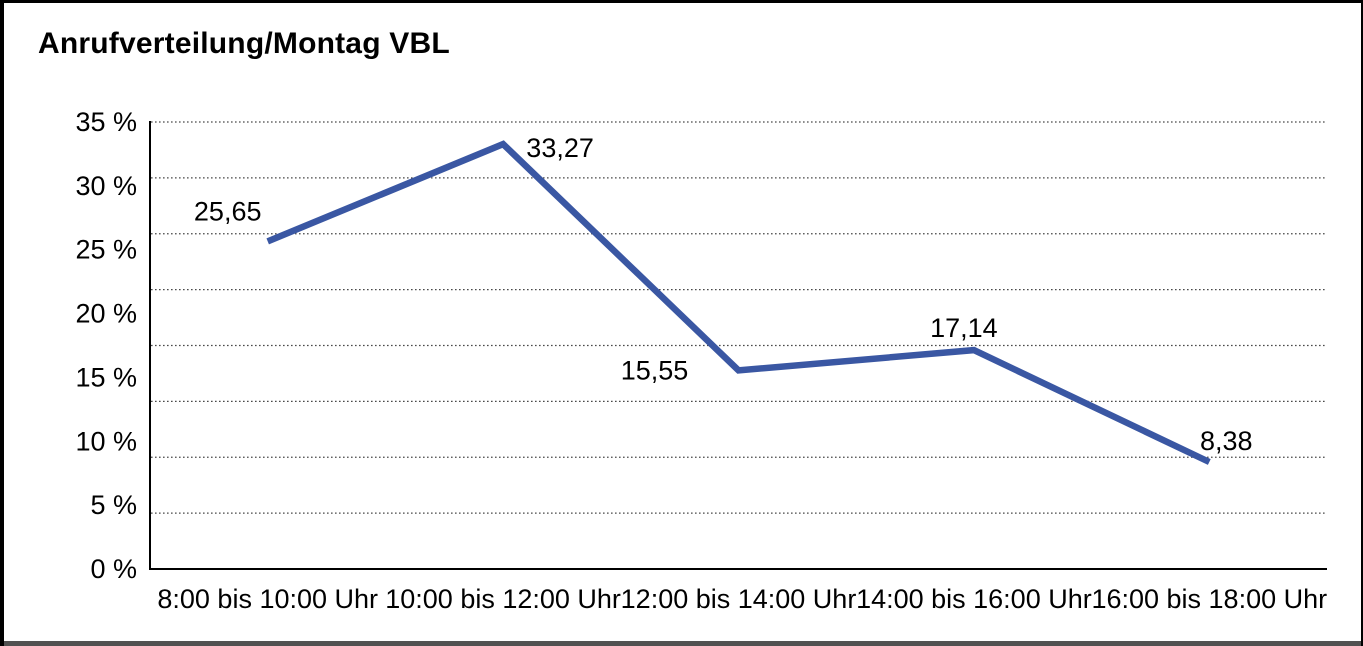 The height and width of the screenshot is (646, 1363). Describe the element at coordinates (974, 599) in the screenshot. I see `x-category-label: 14:00 bis 16:00 Uhr` at that location.